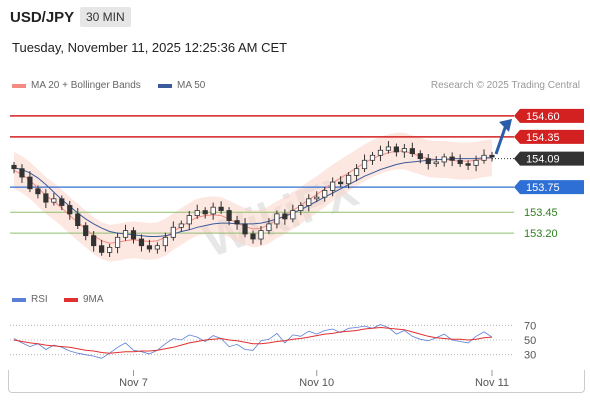 This screenshot has height=400, width=590. Describe the element at coordinates (105, 17) in the screenshot. I see `timeframe-badge: 30 MIN` at that location.